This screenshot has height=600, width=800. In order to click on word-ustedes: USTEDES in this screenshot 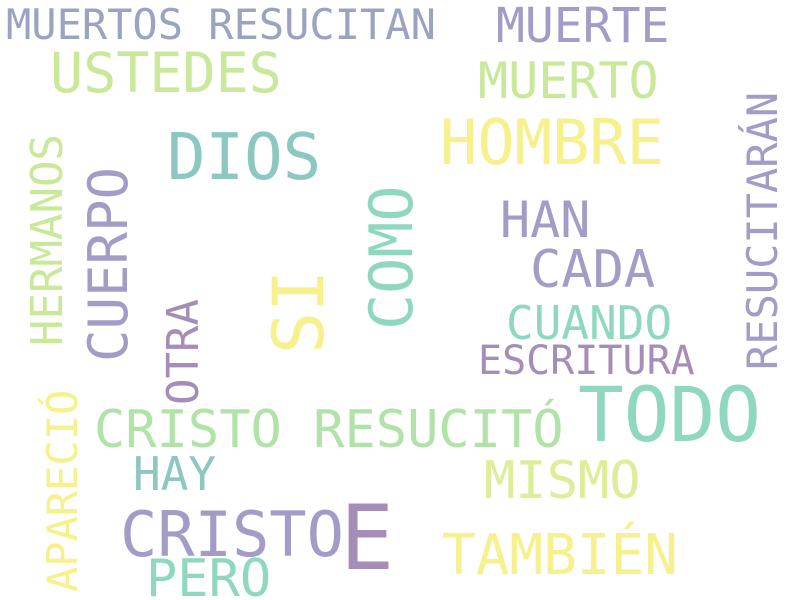, I will do `click(166, 73)`.